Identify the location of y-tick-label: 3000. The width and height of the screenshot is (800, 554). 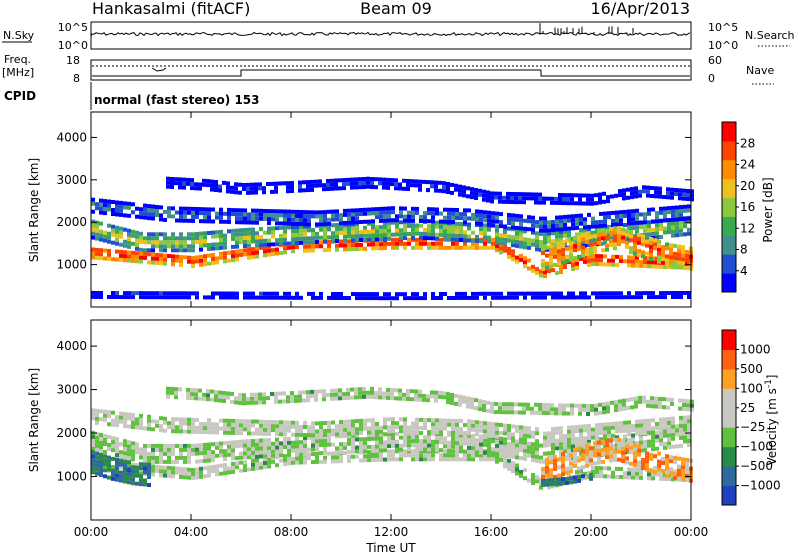
(71, 180).